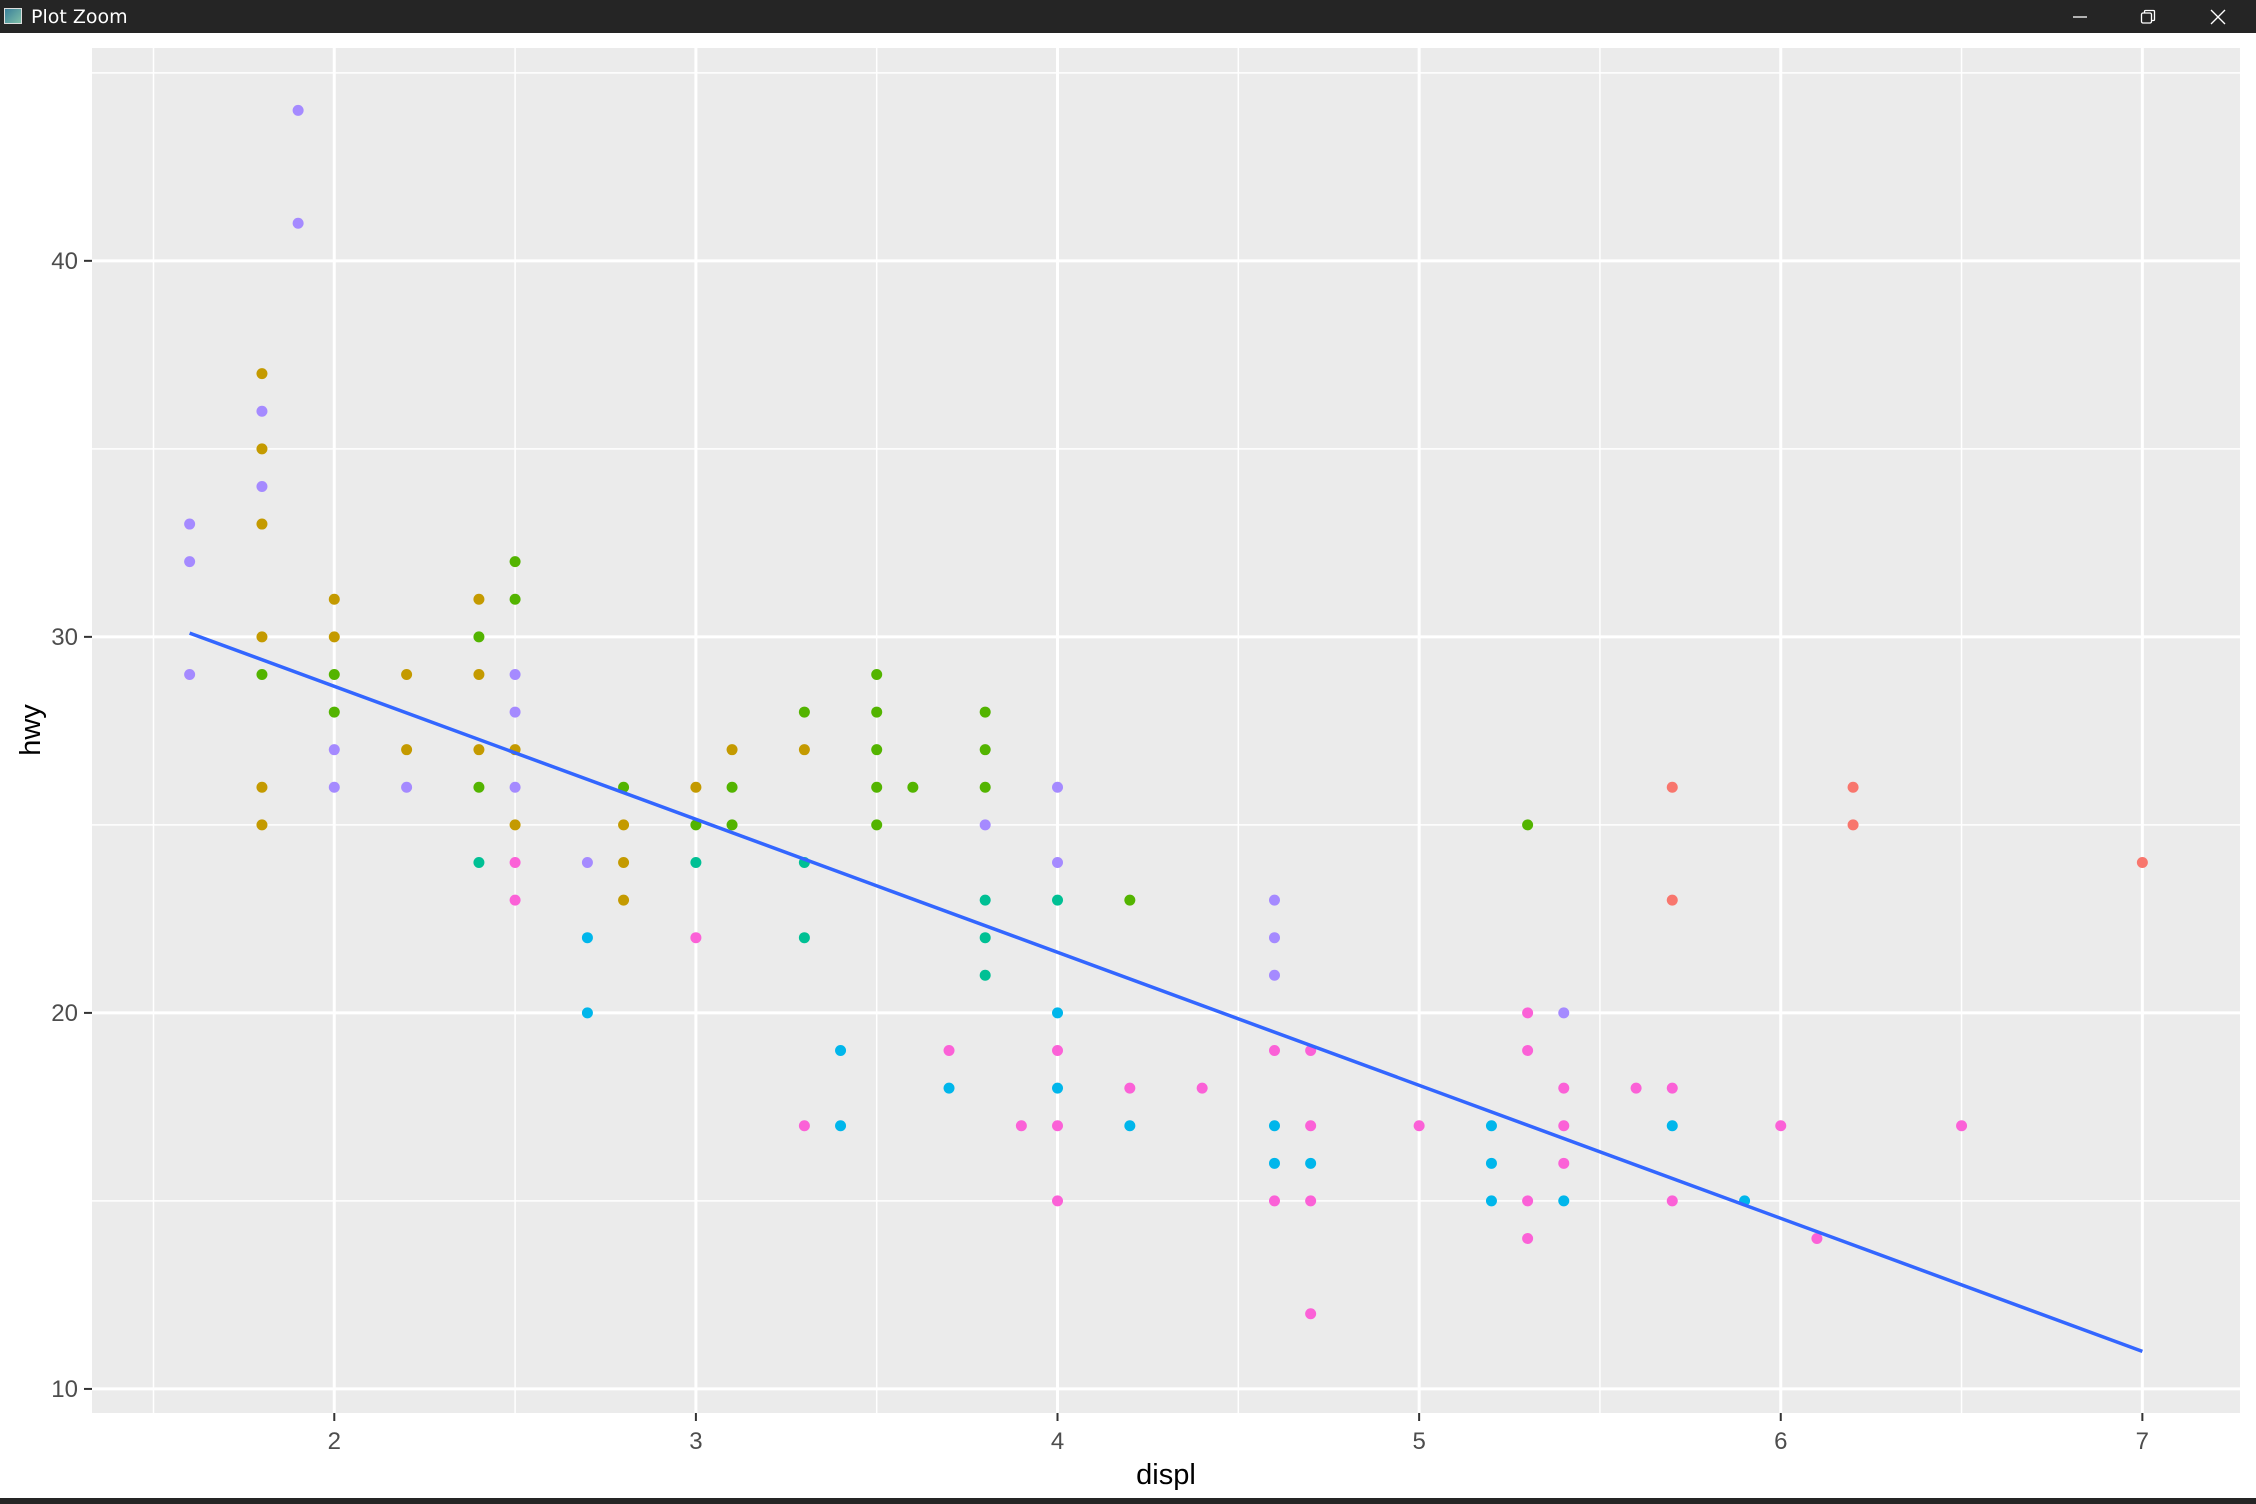  What do you see at coordinates (64, 1389) in the screenshot?
I see `svg-text: 10` at bounding box center [64, 1389].